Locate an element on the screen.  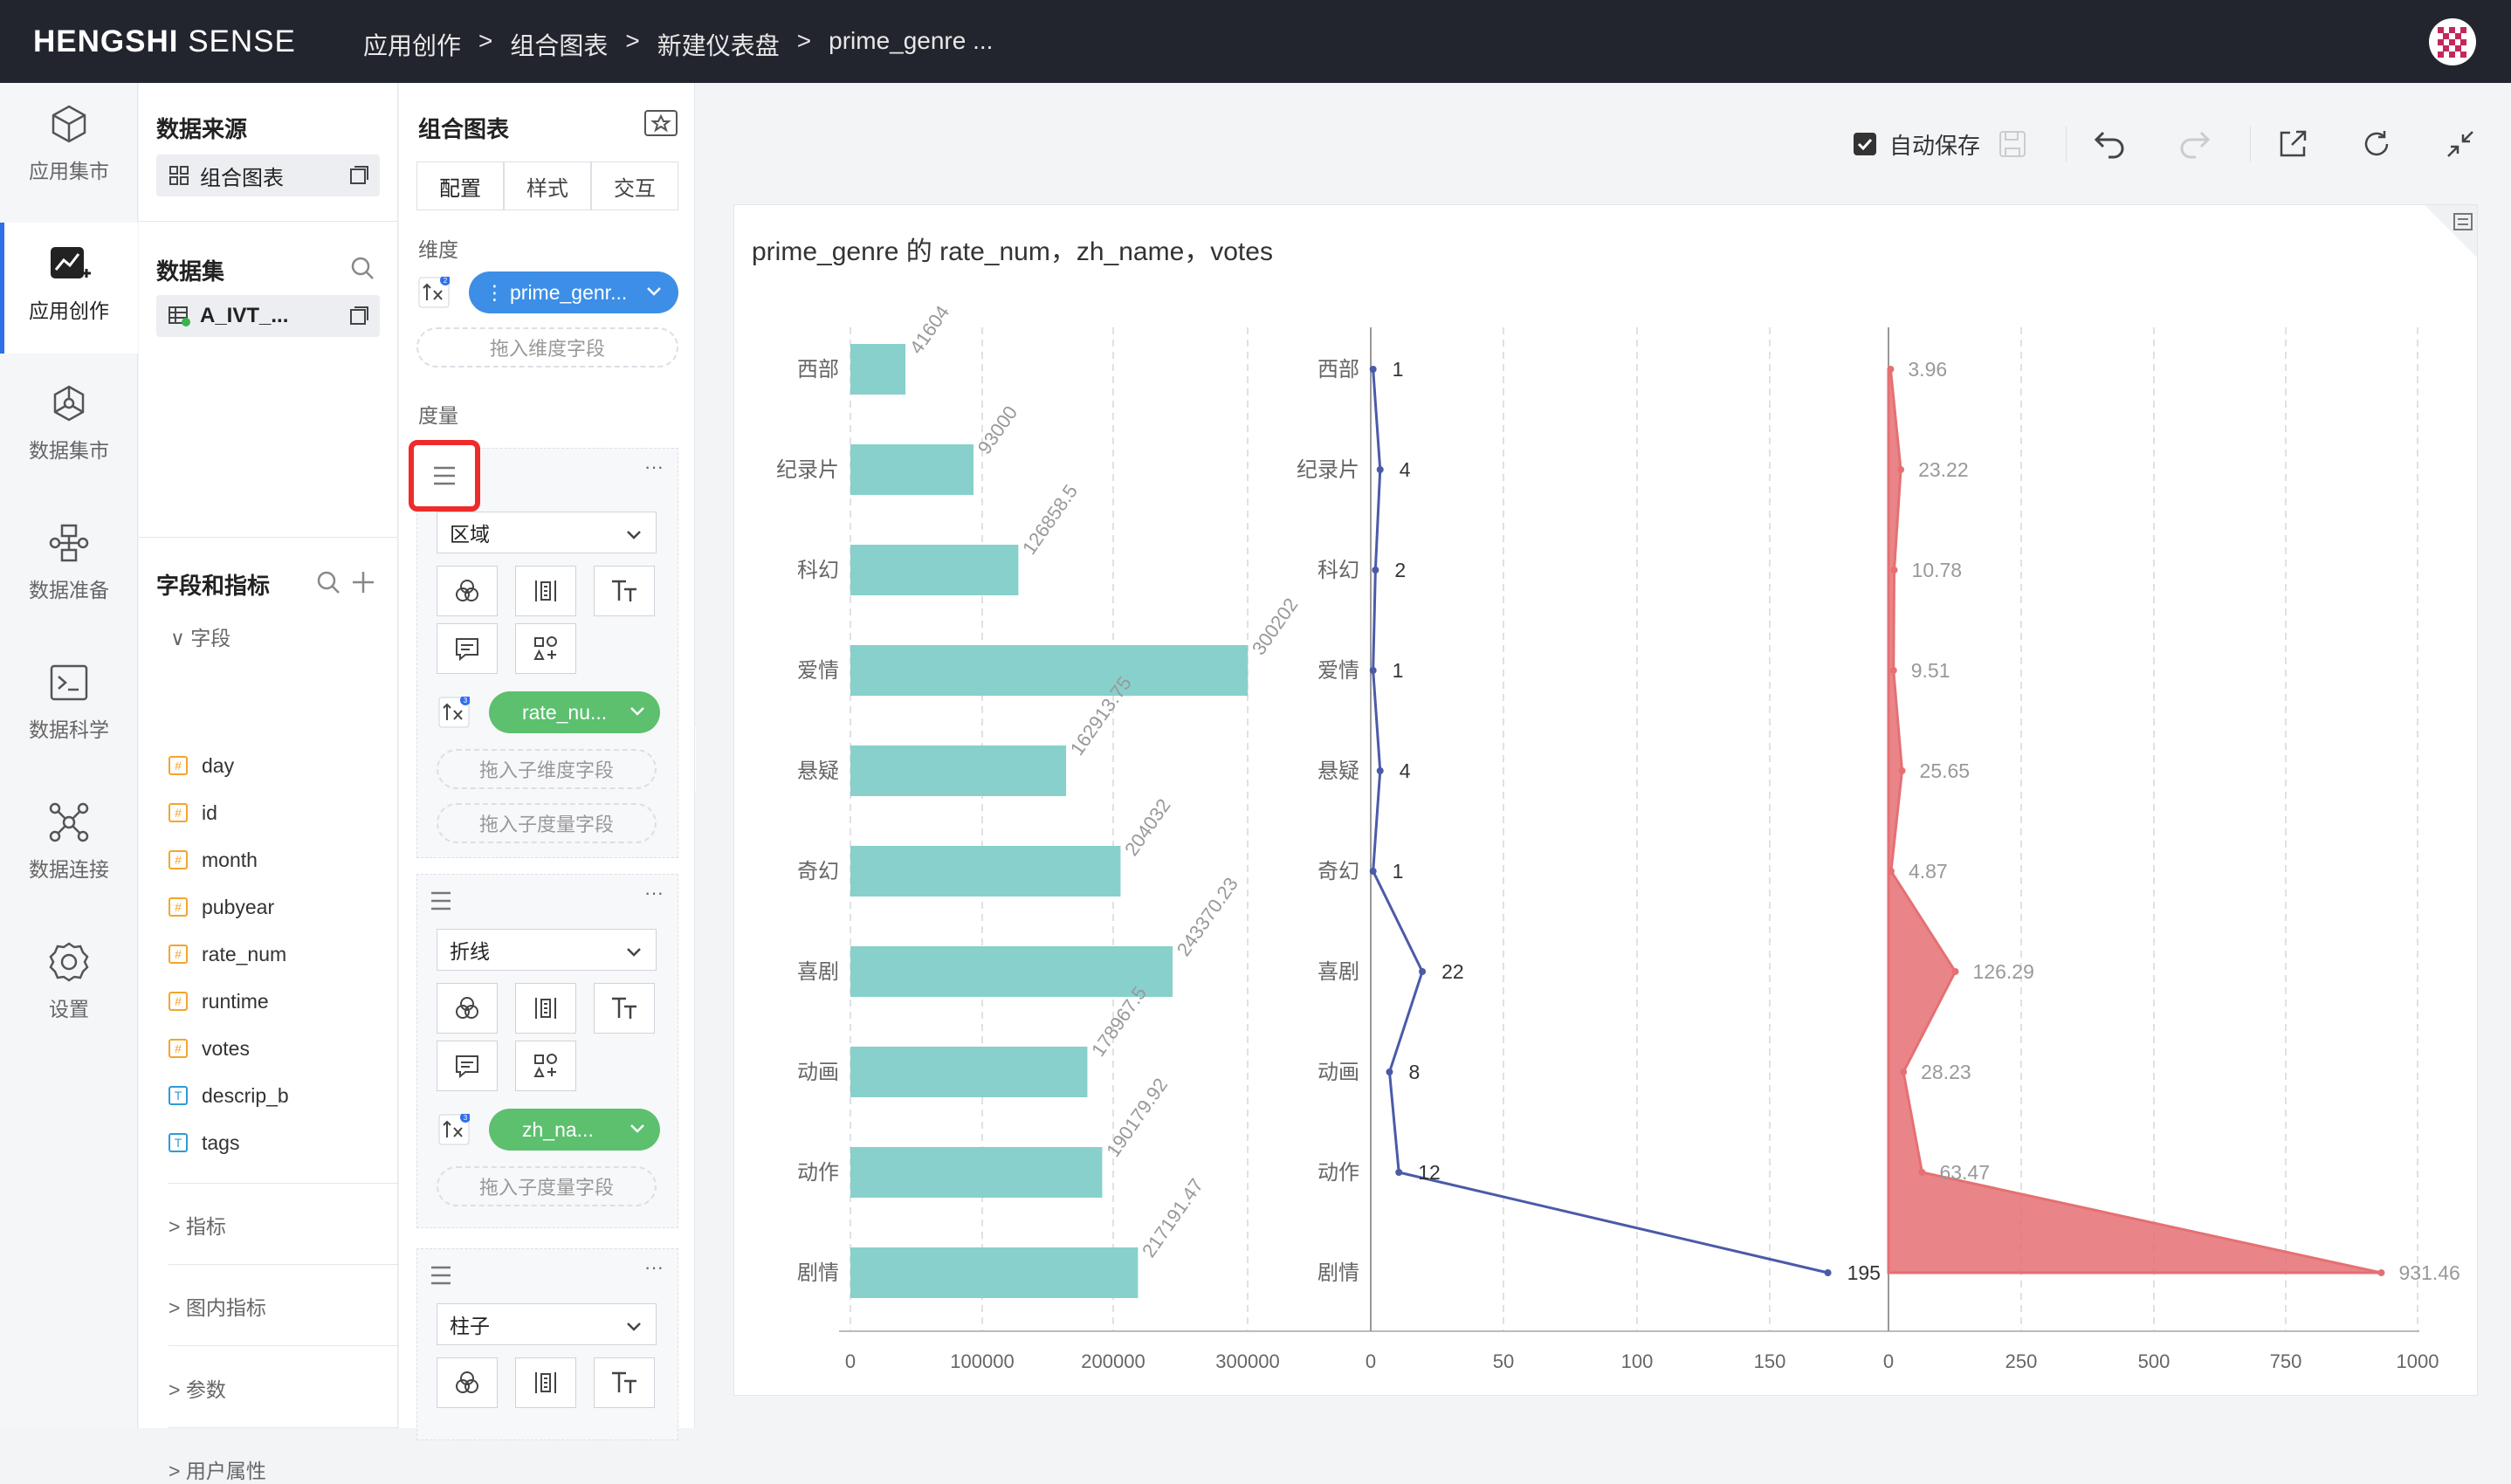
app-logo: HENGSHI SENSE is located at coordinates (164, 41).